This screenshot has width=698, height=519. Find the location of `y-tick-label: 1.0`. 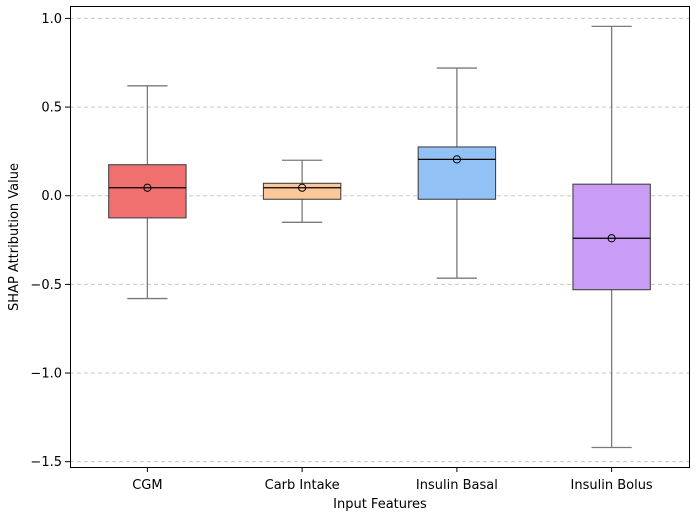

y-tick-label: 1.0 is located at coordinates (51, 19).